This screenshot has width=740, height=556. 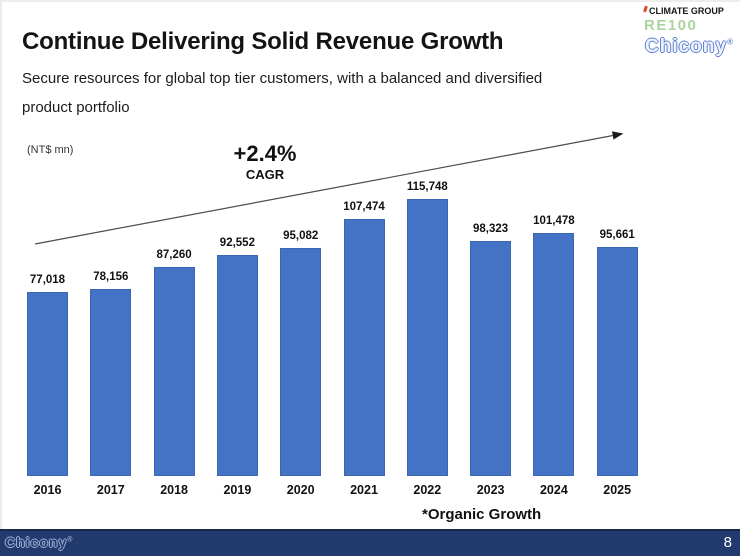 What do you see at coordinates (491, 229) in the screenshot?
I see `bar-value-2023: 98,323` at bounding box center [491, 229].